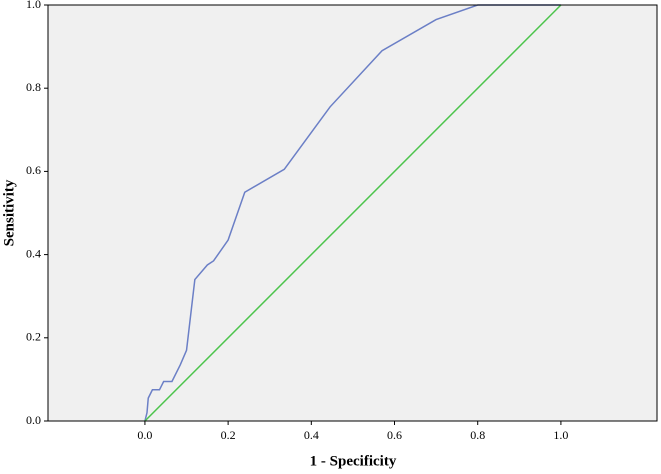 This screenshot has width=661, height=474. Describe the element at coordinates (33, 253) in the screenshot. I see `y-tick-label: 0.4` at that location.